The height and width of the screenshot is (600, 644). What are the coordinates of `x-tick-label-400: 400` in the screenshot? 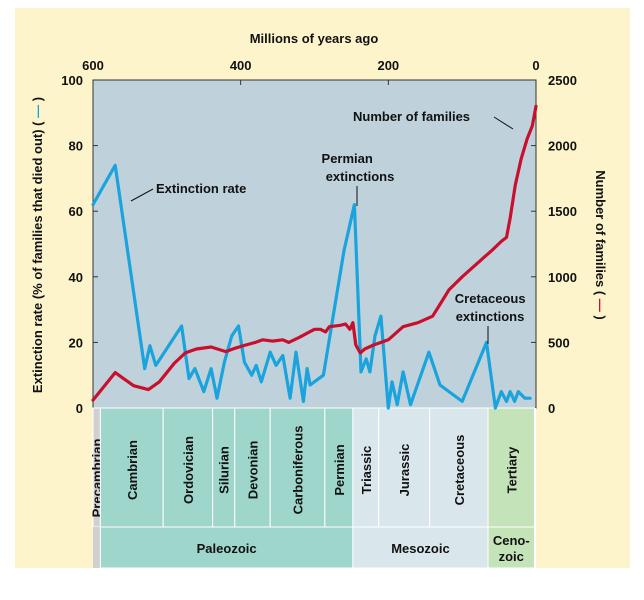 It's located at (241, 65).